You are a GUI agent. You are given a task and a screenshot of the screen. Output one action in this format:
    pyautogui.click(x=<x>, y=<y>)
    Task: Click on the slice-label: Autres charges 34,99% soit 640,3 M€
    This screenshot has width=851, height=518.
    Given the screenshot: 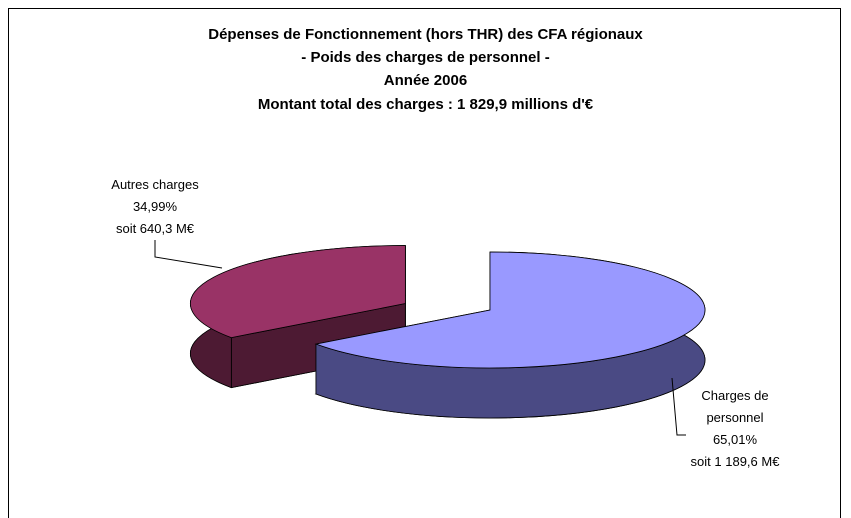 What is the action you would take?
    pyautogui.click(x=155, y=207)
    